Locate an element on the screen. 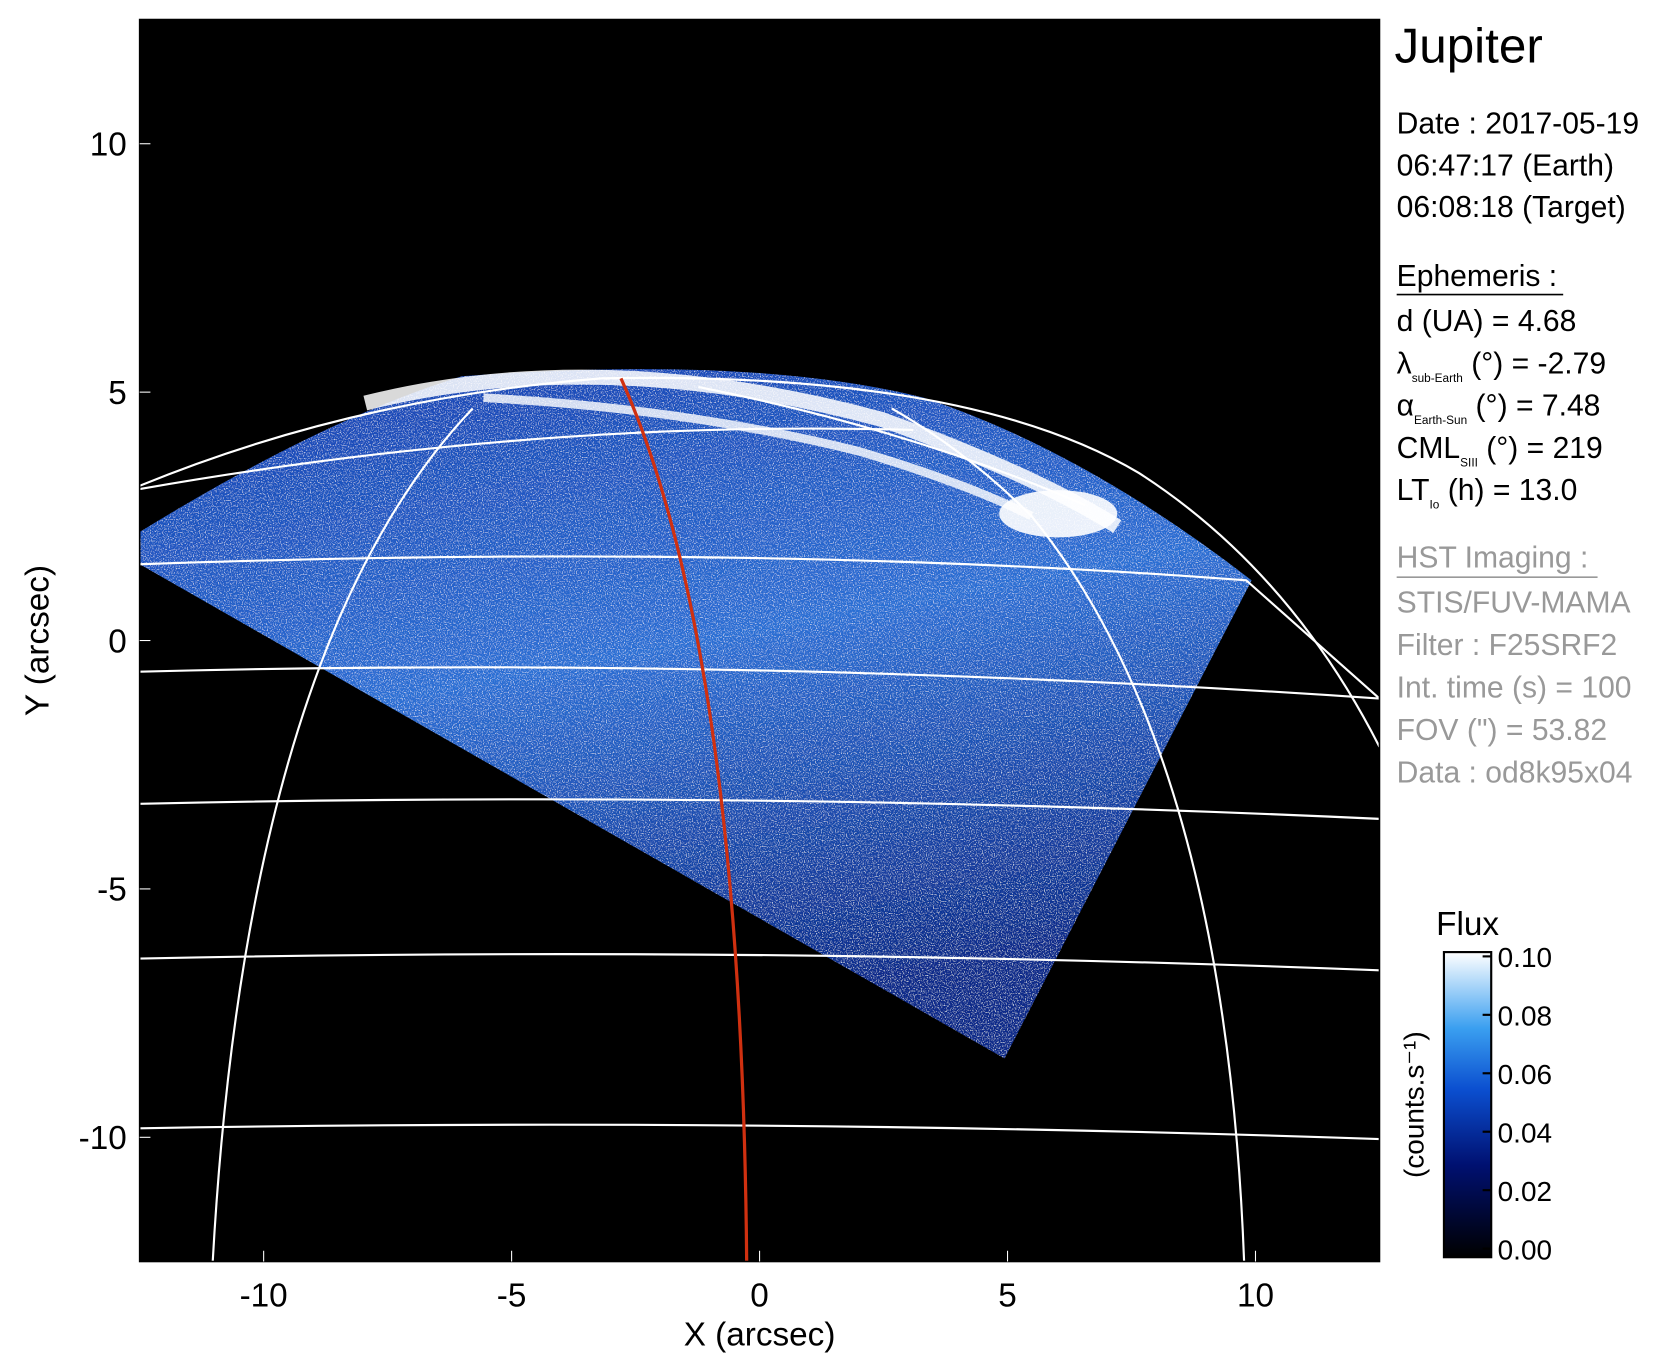  hst-line: Int. time (s) = 100 is located at coordinates (1514, 687).